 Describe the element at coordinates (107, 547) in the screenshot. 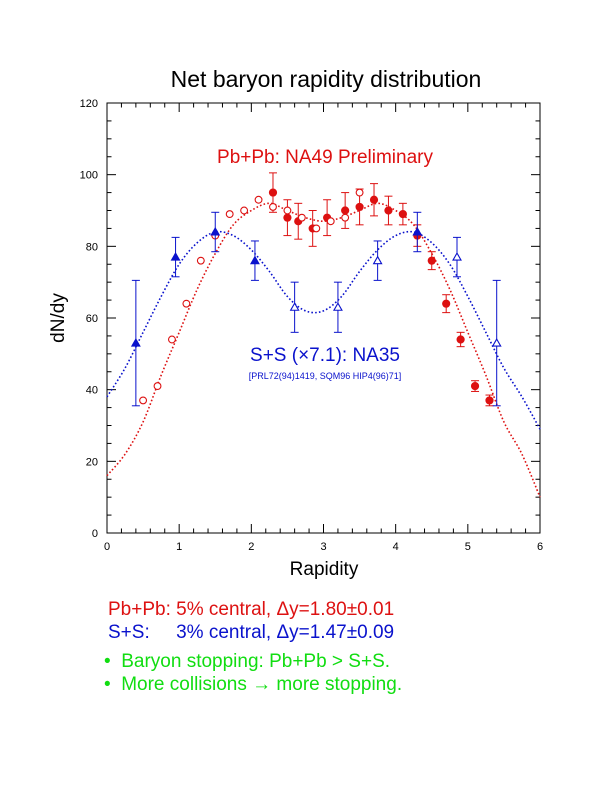

I see `x-tick-label: 0` at that location.